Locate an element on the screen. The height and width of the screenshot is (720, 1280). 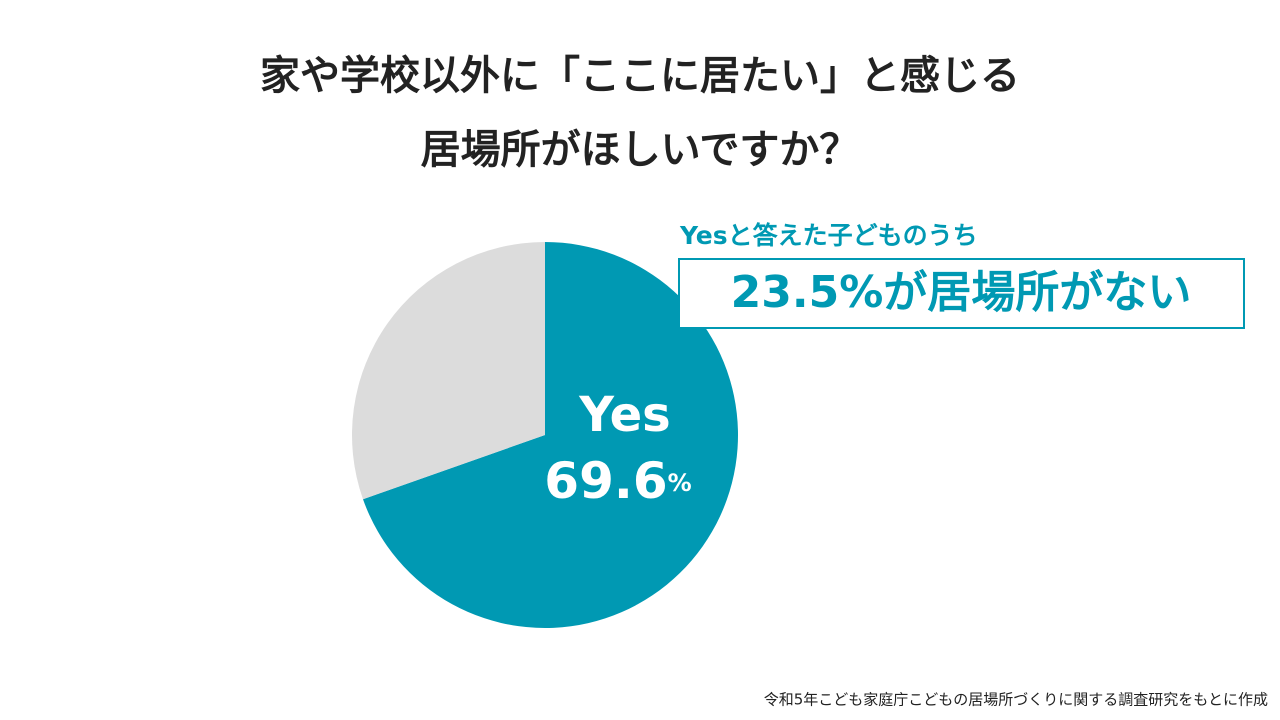
chart-title: 居場所がほしいですか？ is located at coordinates (640, 150).